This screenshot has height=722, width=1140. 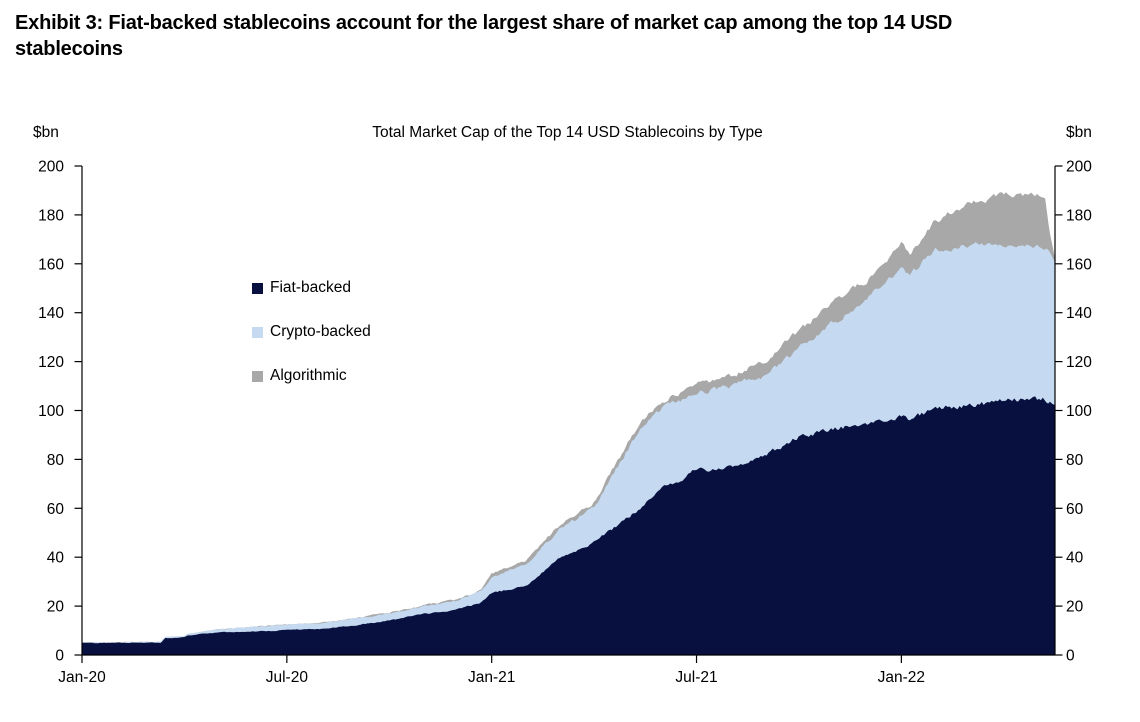 What do you see at coordinates (51, 167) in the screenshot?
I see `y-axis-tick-label-left: 200` at bounding box center [51, 167].